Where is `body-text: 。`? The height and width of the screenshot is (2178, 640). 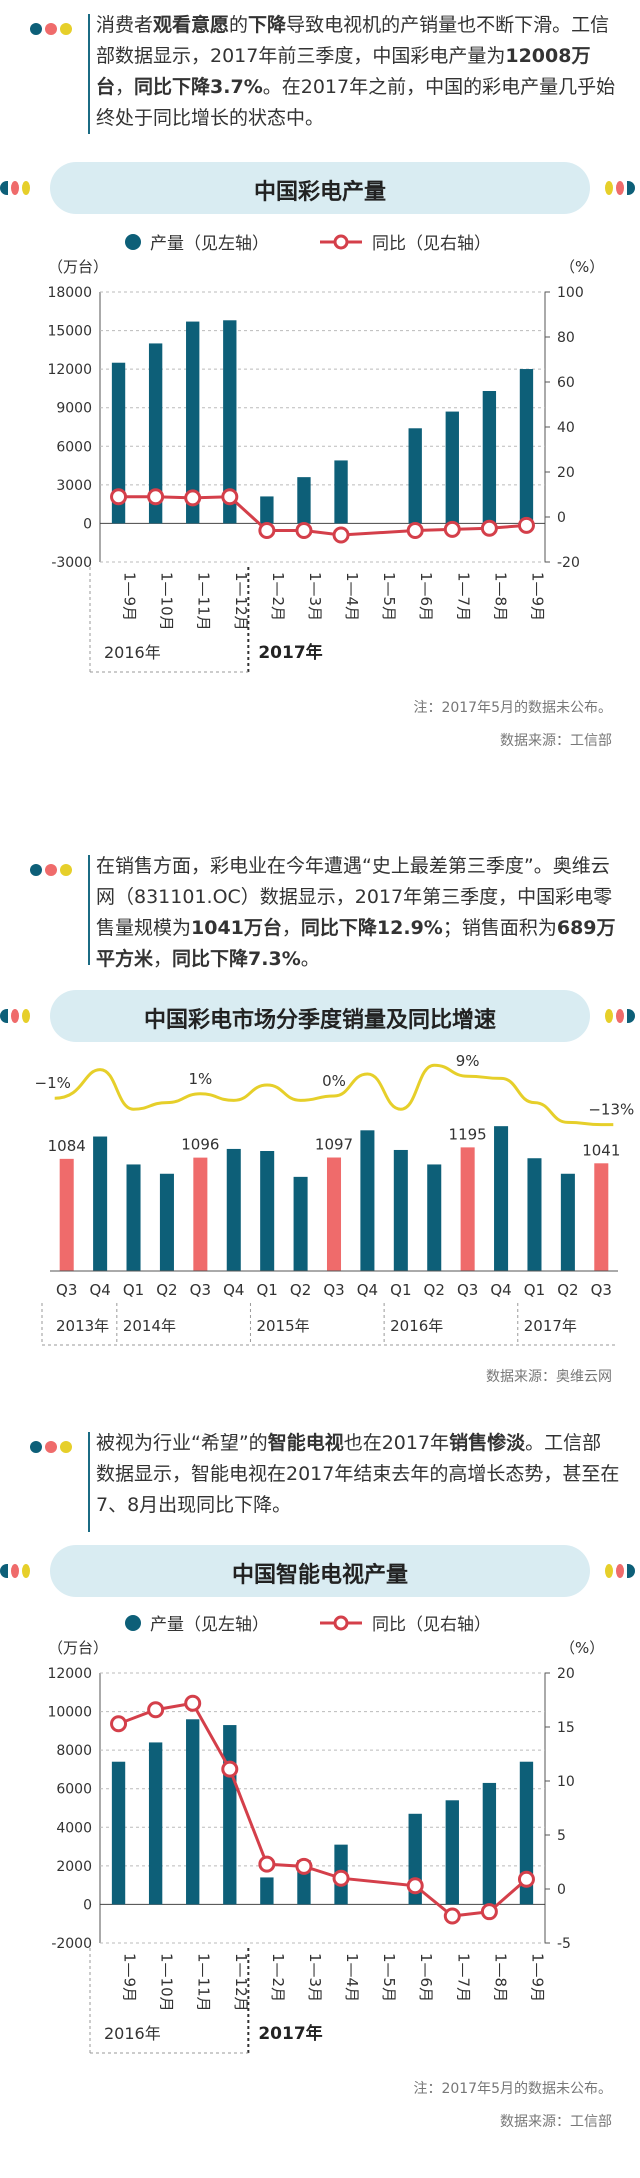
body-text: 。 is located at coordinates (310, 959).